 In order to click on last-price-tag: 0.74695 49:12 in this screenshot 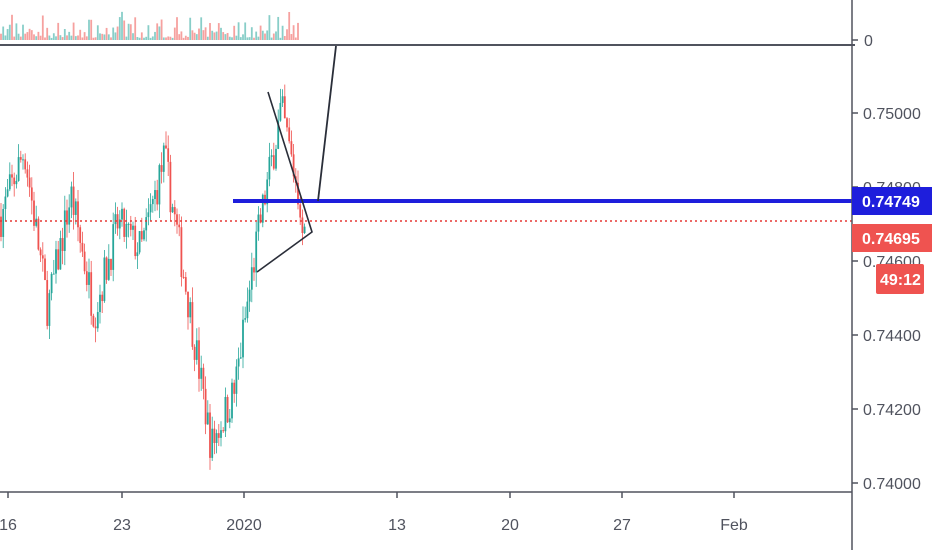, I will do `click(892, 259)`.